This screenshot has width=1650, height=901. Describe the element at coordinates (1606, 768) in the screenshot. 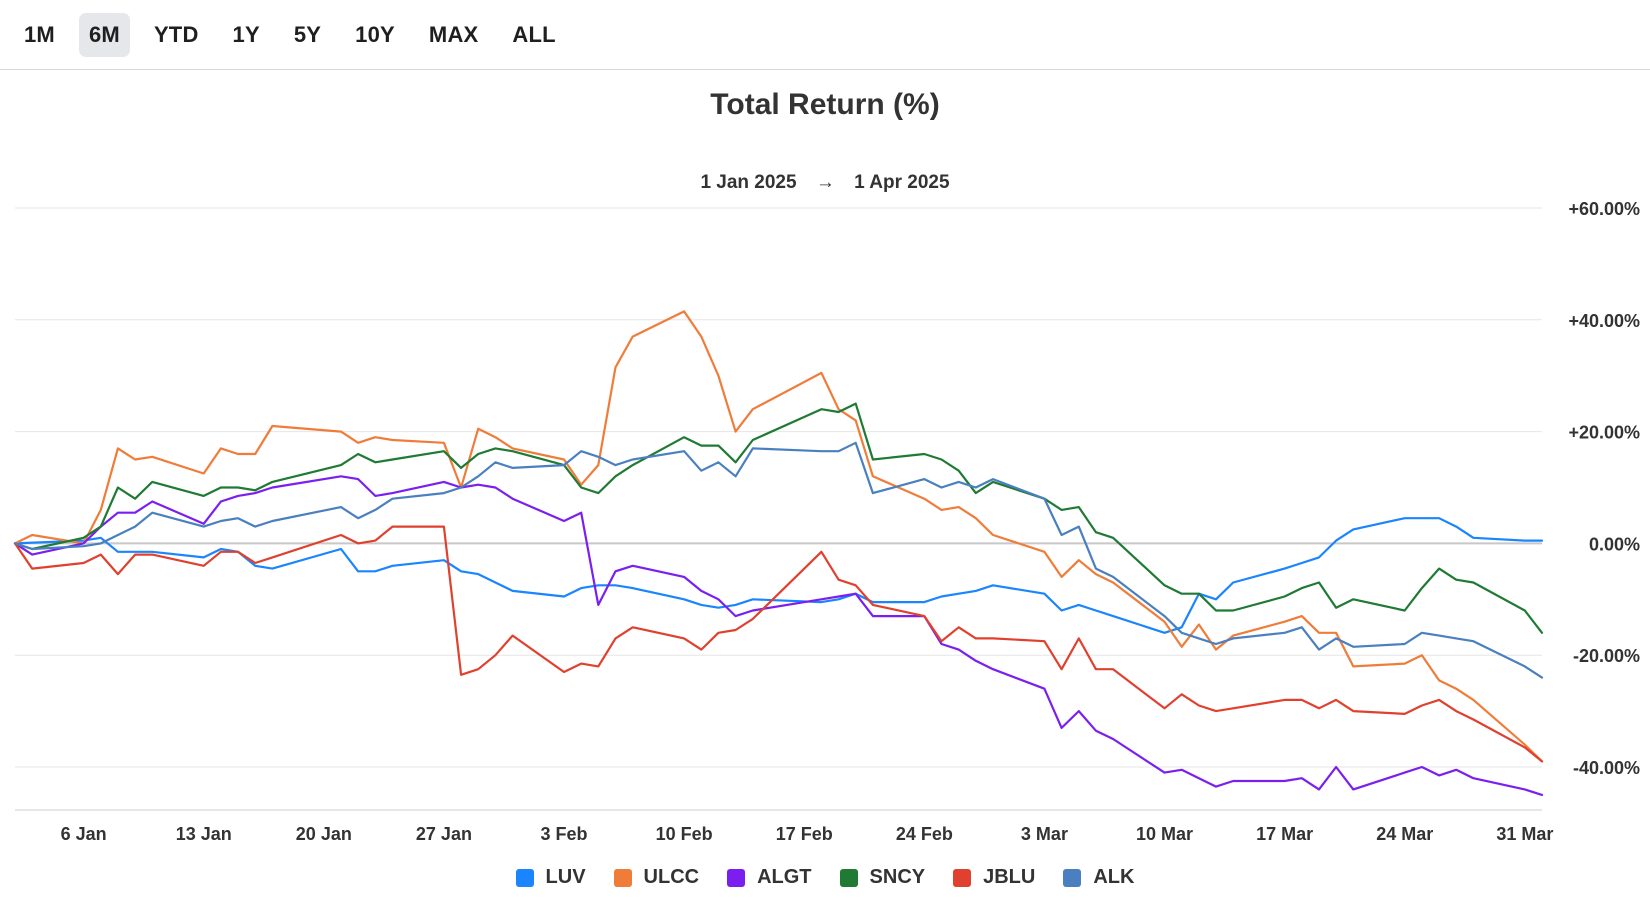

I see `y-tick-label: -40.00%` at that location.